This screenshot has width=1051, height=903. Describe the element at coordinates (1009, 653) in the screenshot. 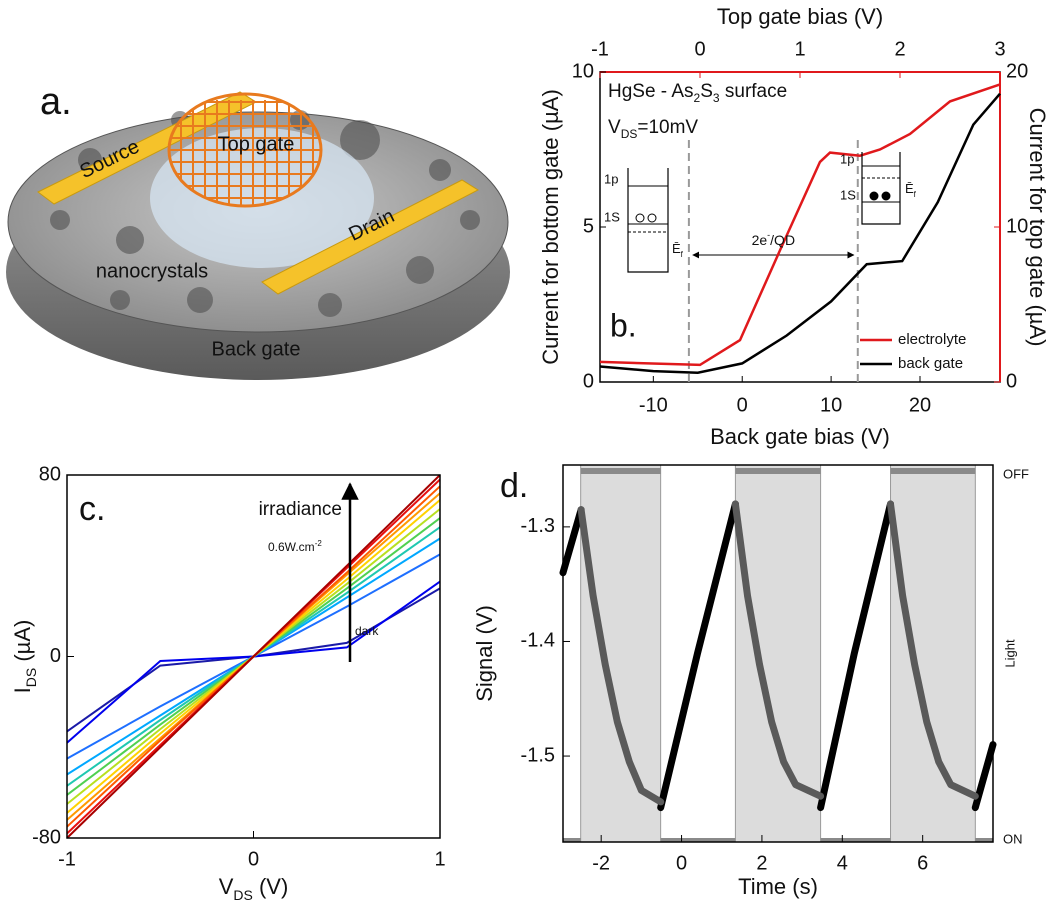

I see `right-axis-title: Light` at that location.